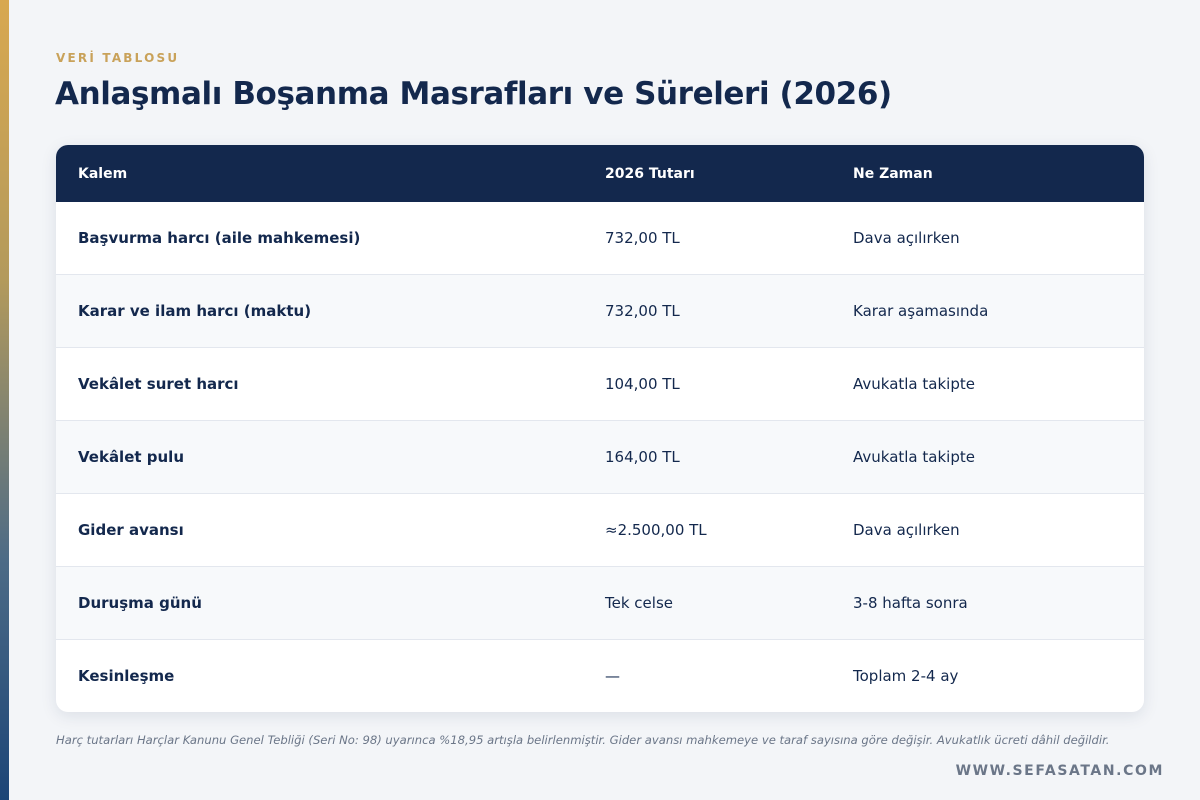 This screenshot has height=800, width=1200. Describe the element at coordinates (118, 58) in the screenshot. I see `eyebrow-label: VERİ TABLOSU` at that location.